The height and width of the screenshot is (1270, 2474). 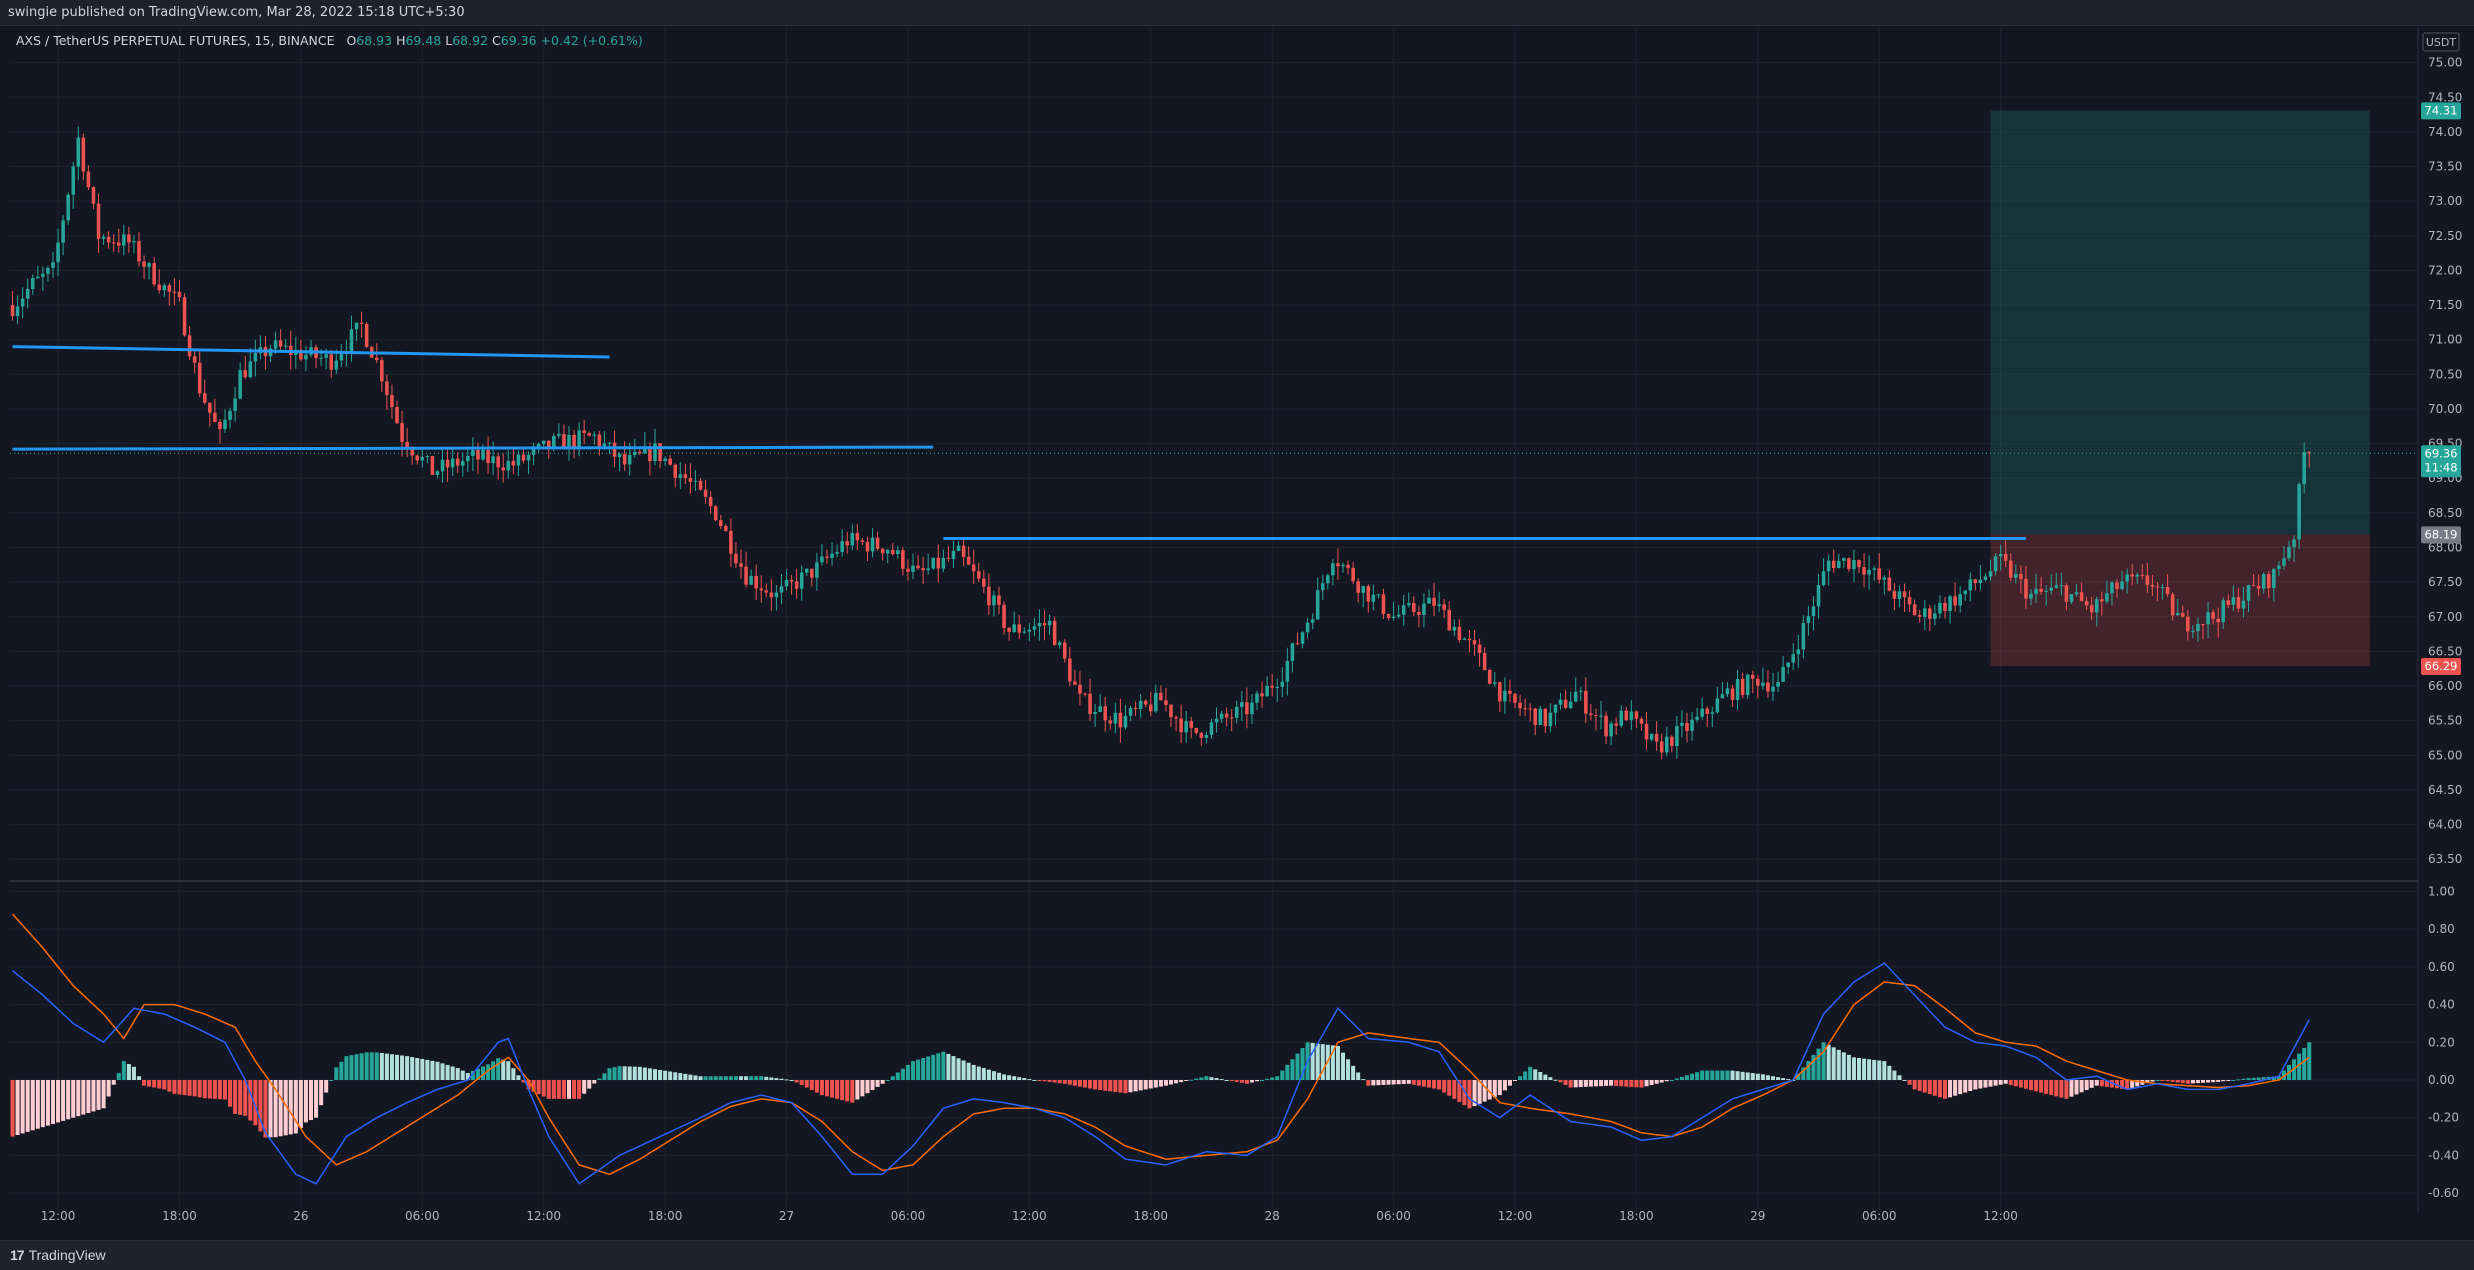 What do you see at coordinates (1515, 1216) in the screenshot?
I see `x-tick-label: 12:00` at bounding box center [1515, 1216].